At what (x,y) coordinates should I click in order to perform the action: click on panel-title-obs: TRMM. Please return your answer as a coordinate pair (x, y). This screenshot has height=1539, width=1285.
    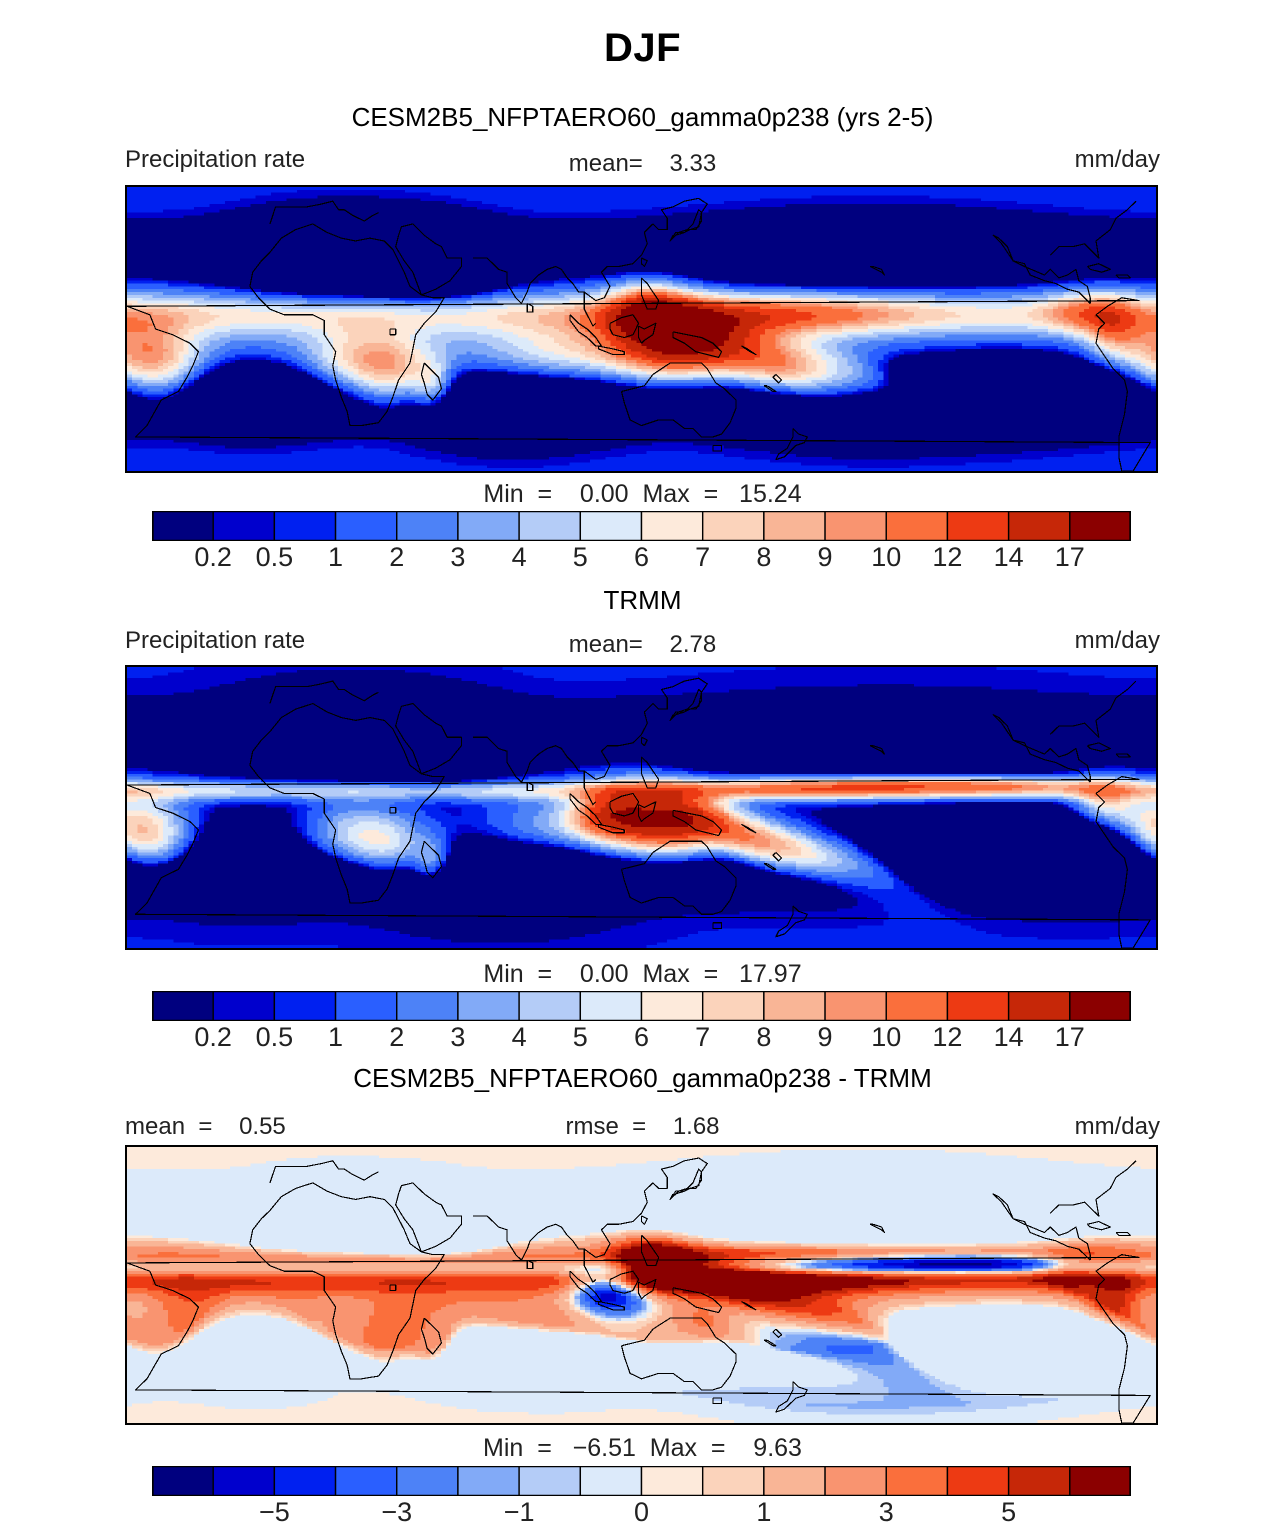
    Looking at the image, I should click on (642, 600).